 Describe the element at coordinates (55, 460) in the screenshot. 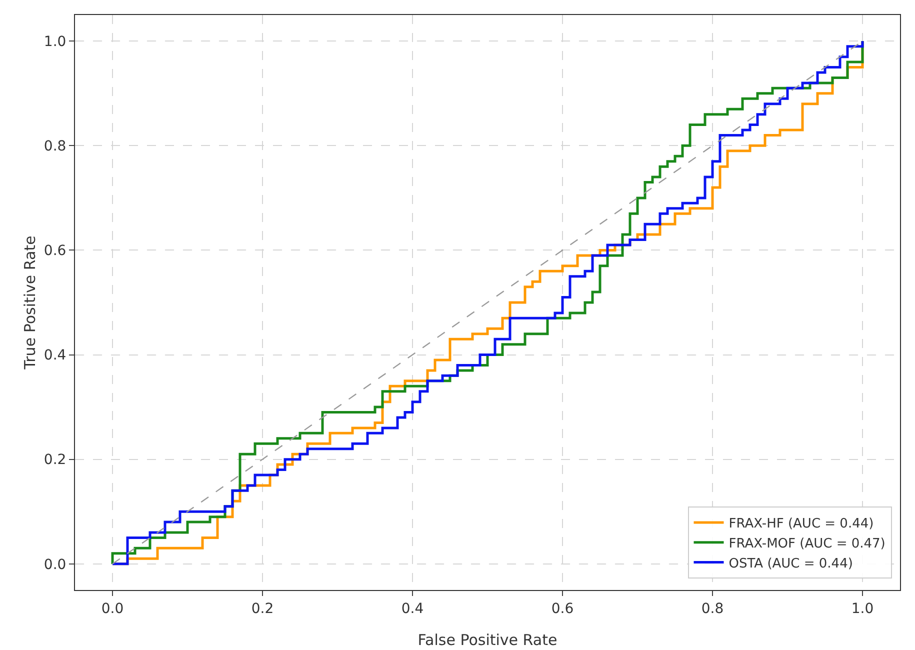

I see `y-tick-label: 0.2` at that location.